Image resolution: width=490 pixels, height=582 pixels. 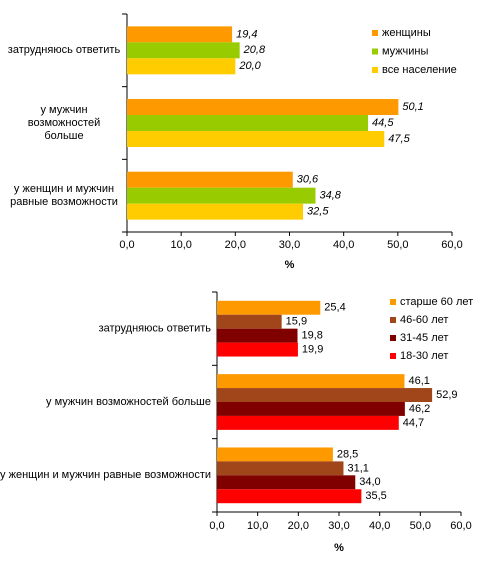 I want to click on value-label: 15,9, so click(x=296, y=322).